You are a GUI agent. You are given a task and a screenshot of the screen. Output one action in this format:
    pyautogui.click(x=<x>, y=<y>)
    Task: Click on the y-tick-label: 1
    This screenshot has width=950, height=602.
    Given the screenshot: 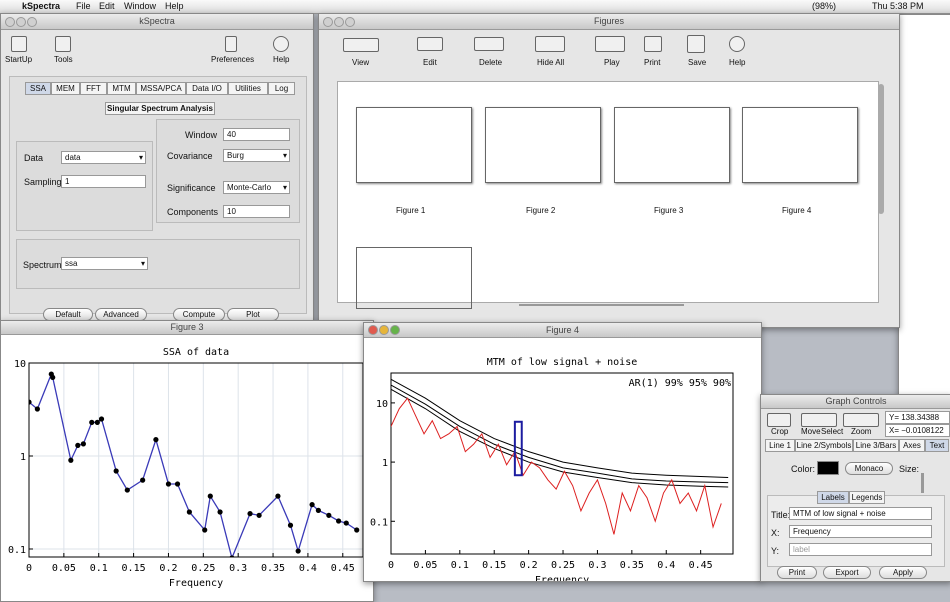 What is the action you would take?
    pyautogui.click(x=23, y=457)
    